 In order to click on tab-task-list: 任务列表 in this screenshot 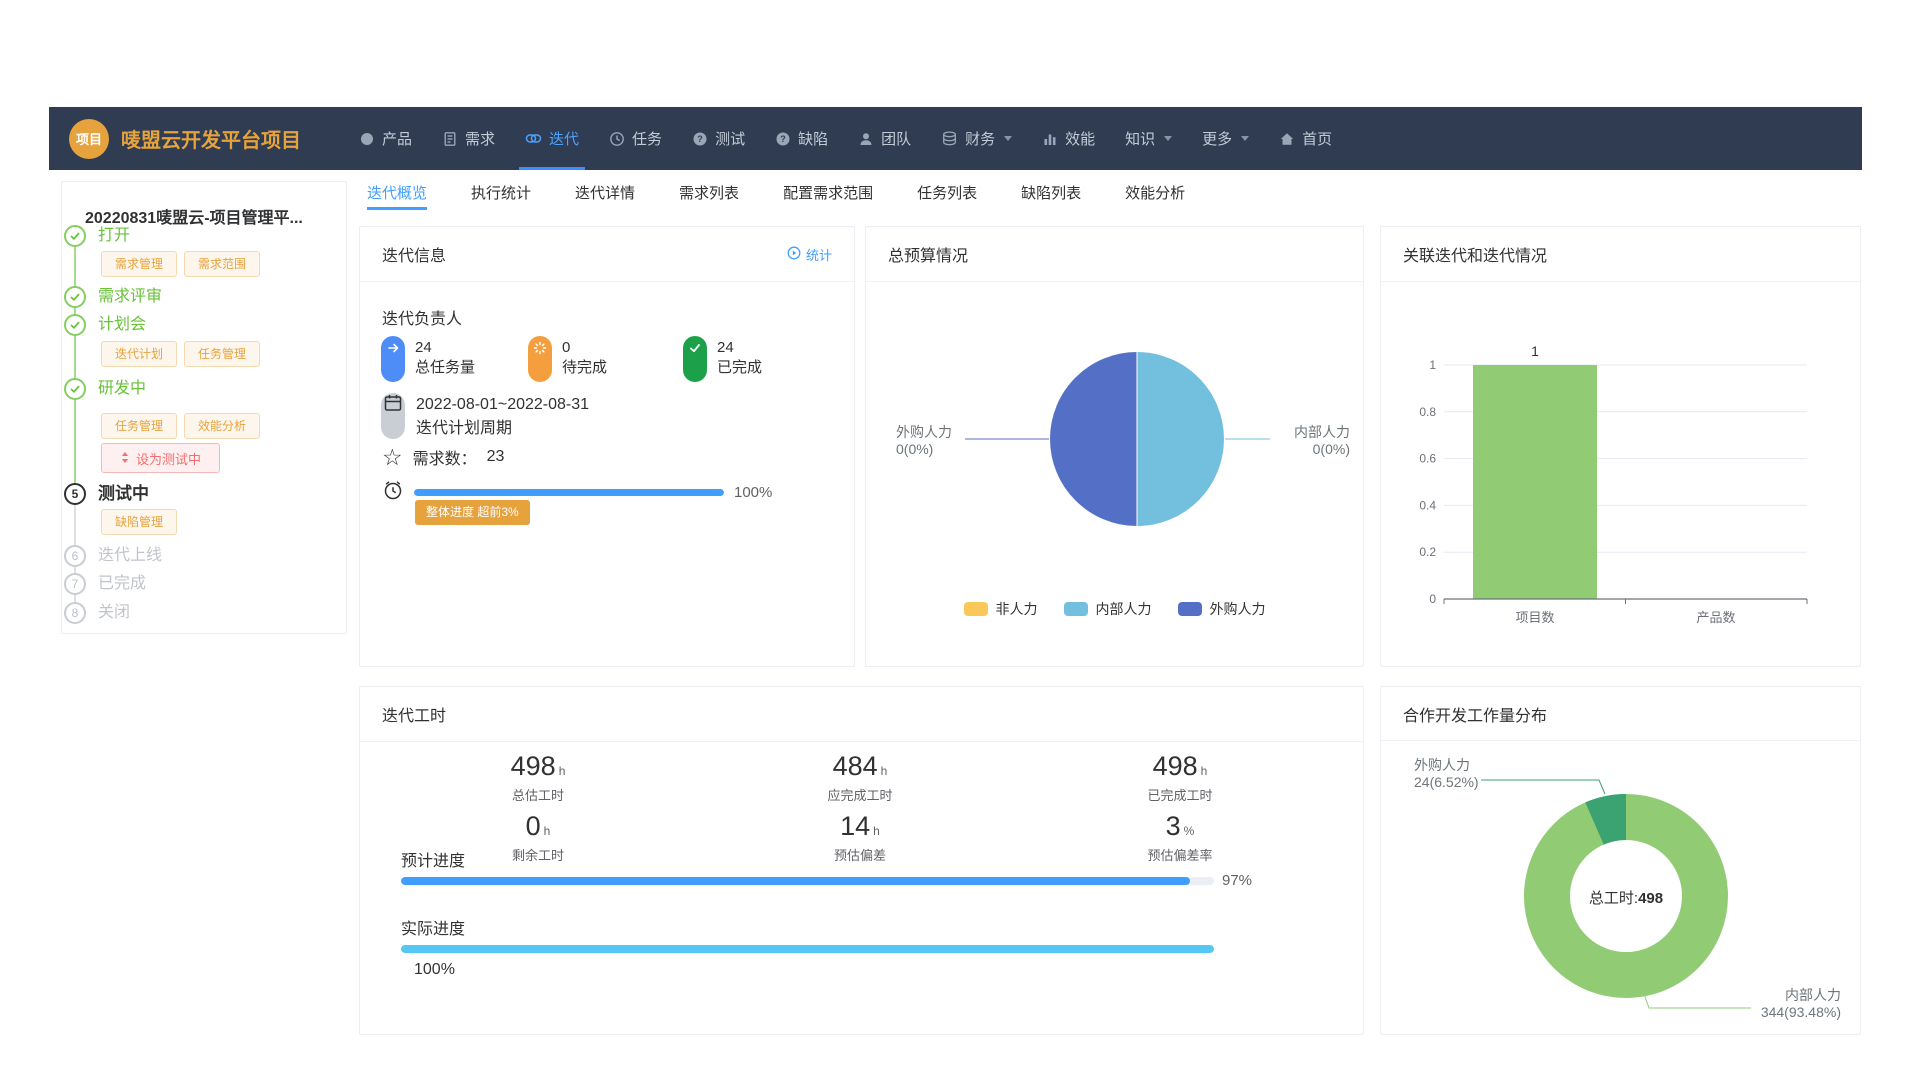, I will do `click(947, 193)`.